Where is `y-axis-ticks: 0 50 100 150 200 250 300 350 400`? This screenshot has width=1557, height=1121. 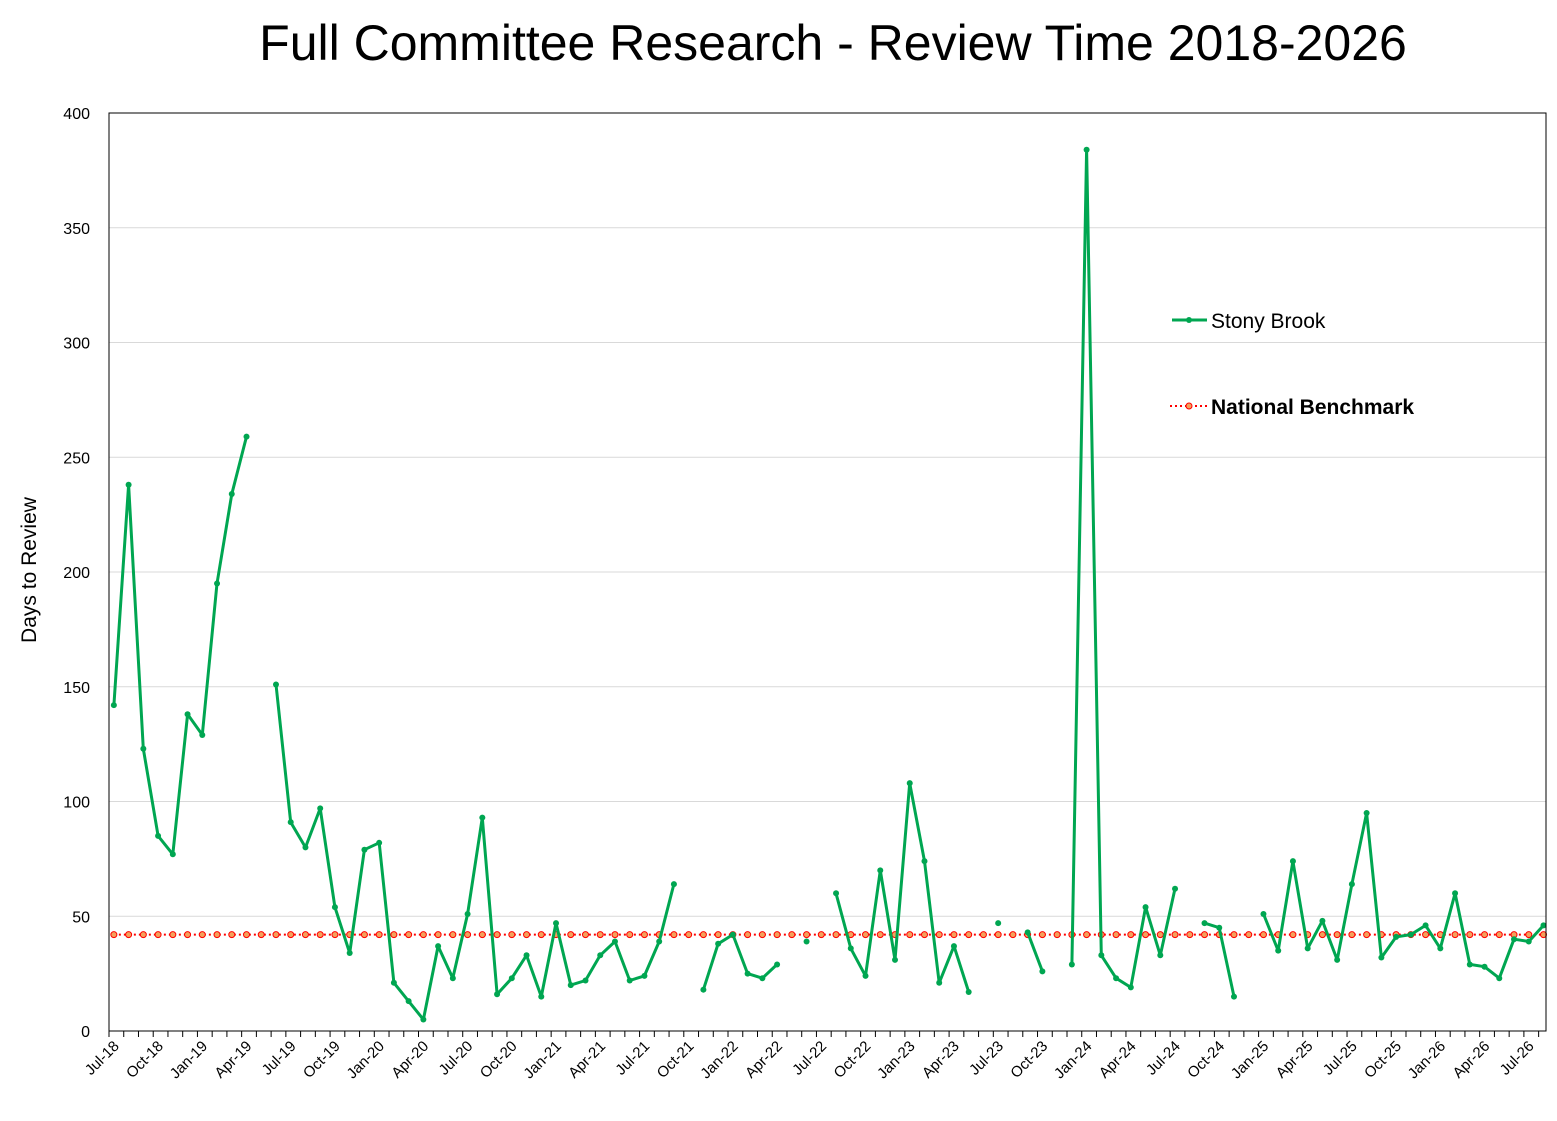 y-axis-ticks: 0 50 100 150 200 250 300 350 400 is located at coordinates (76, 573).